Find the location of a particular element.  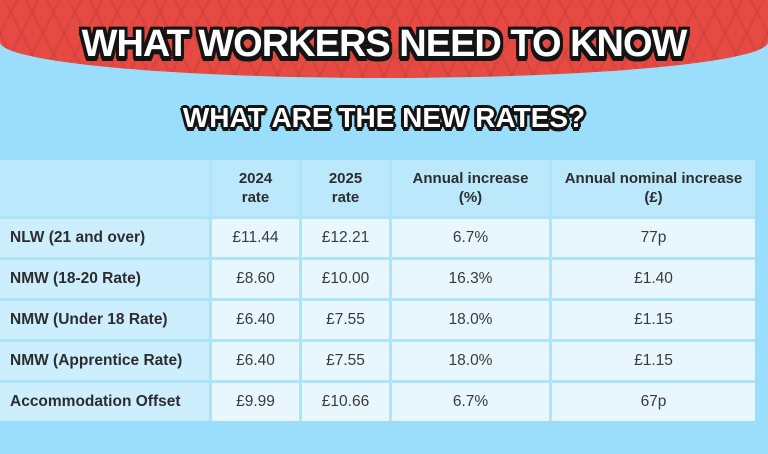

cell-nmw-under-18-increase-pct: 18.0% is located at coordinates (470, 320).